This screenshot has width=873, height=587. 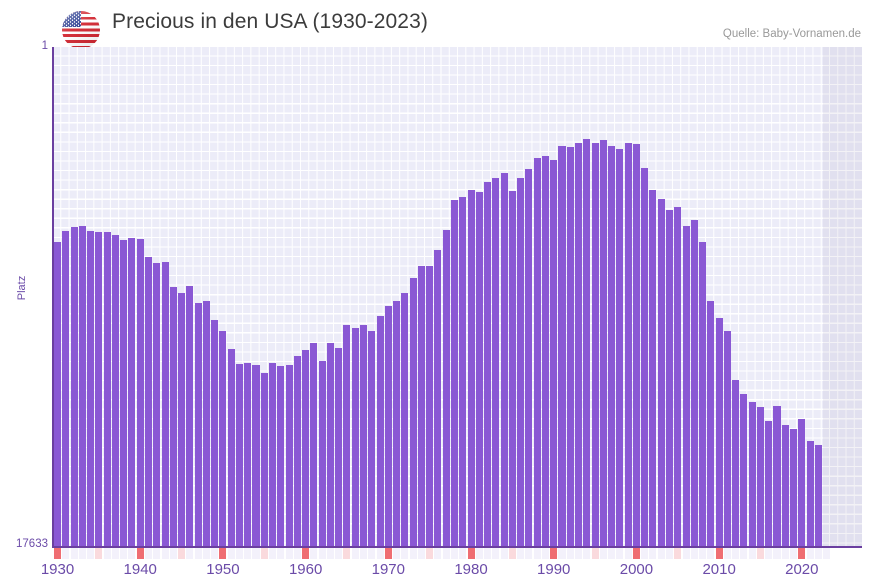 What do you see at coordinates (140, 569) in the screenshot?
I see `x-axis-tick-label: 1940` at bounding box center [140, 569].